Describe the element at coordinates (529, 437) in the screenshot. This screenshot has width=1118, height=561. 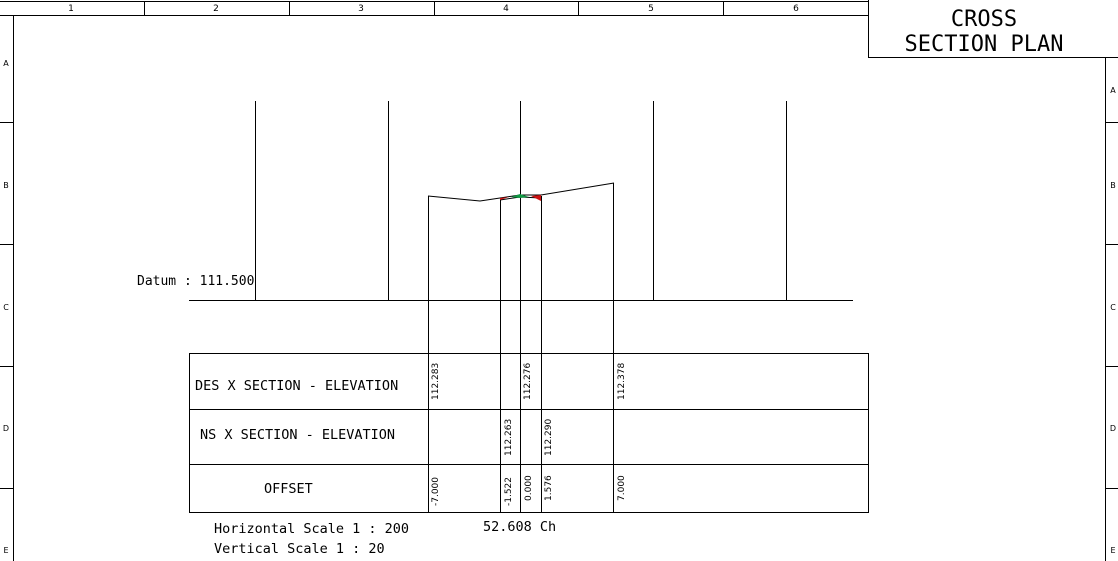
I see `ns-elevation-values: 112.263 112.290` at that location.